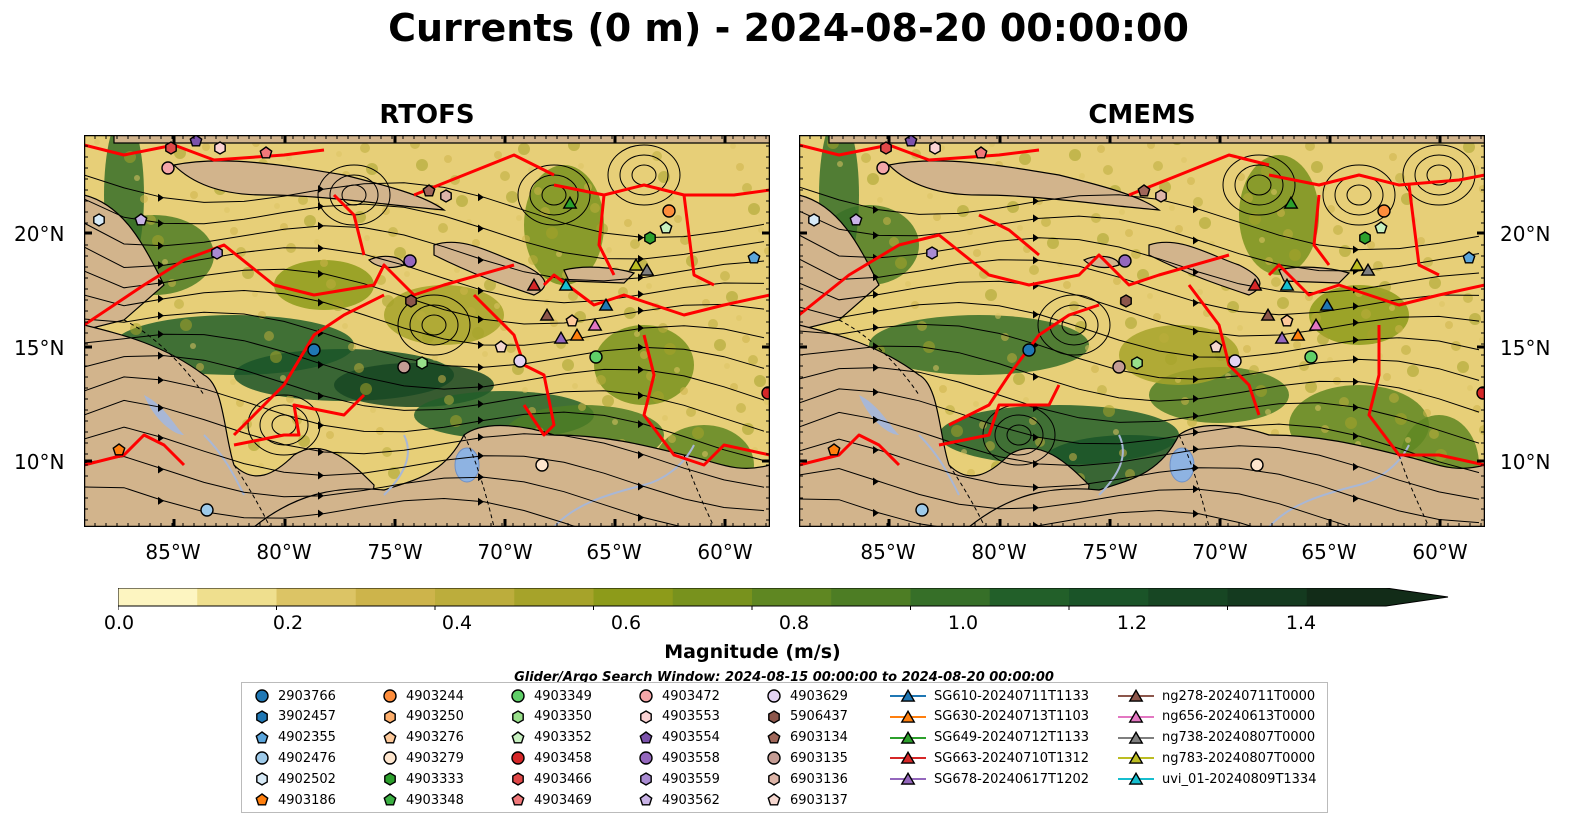  I want to click on legend-item: 4903352, so click(551, 738).